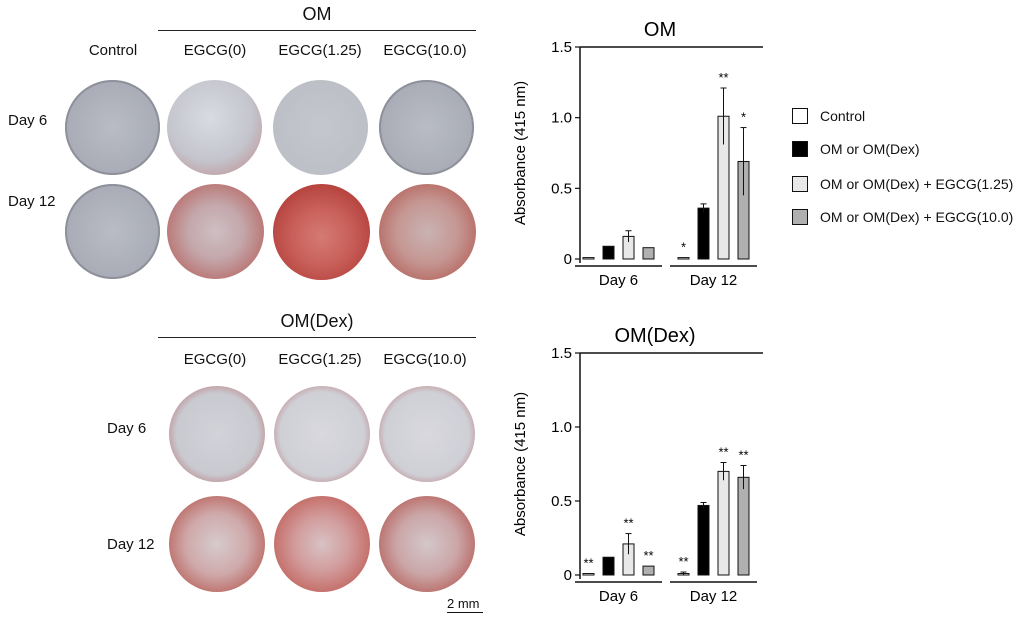  I want to click on legend-label-egcg125: OM or OM(Dex) + EGCG(1.25), so click(917, 184).